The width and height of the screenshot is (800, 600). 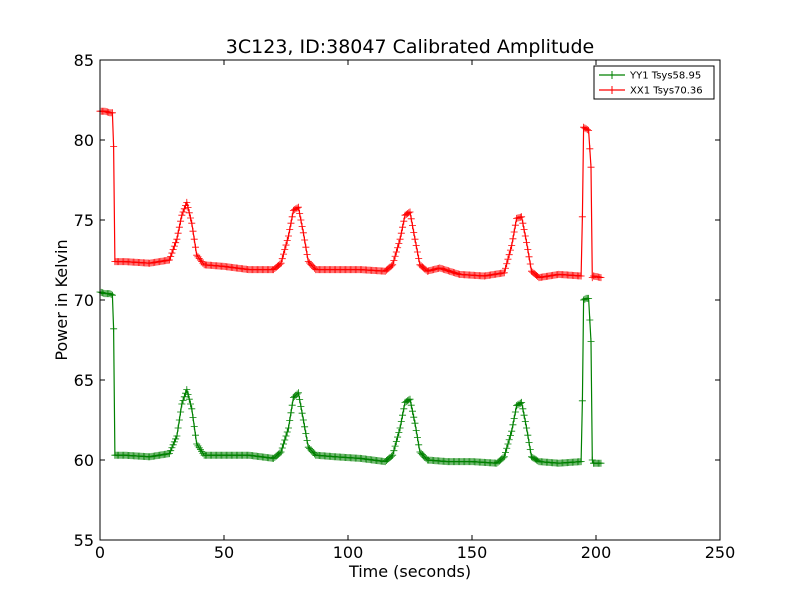 What do you see at coordinates (409, 571) in the screenshot?
I see `x-axis-label: Time (seconds)` at bounding box center [409, 571].